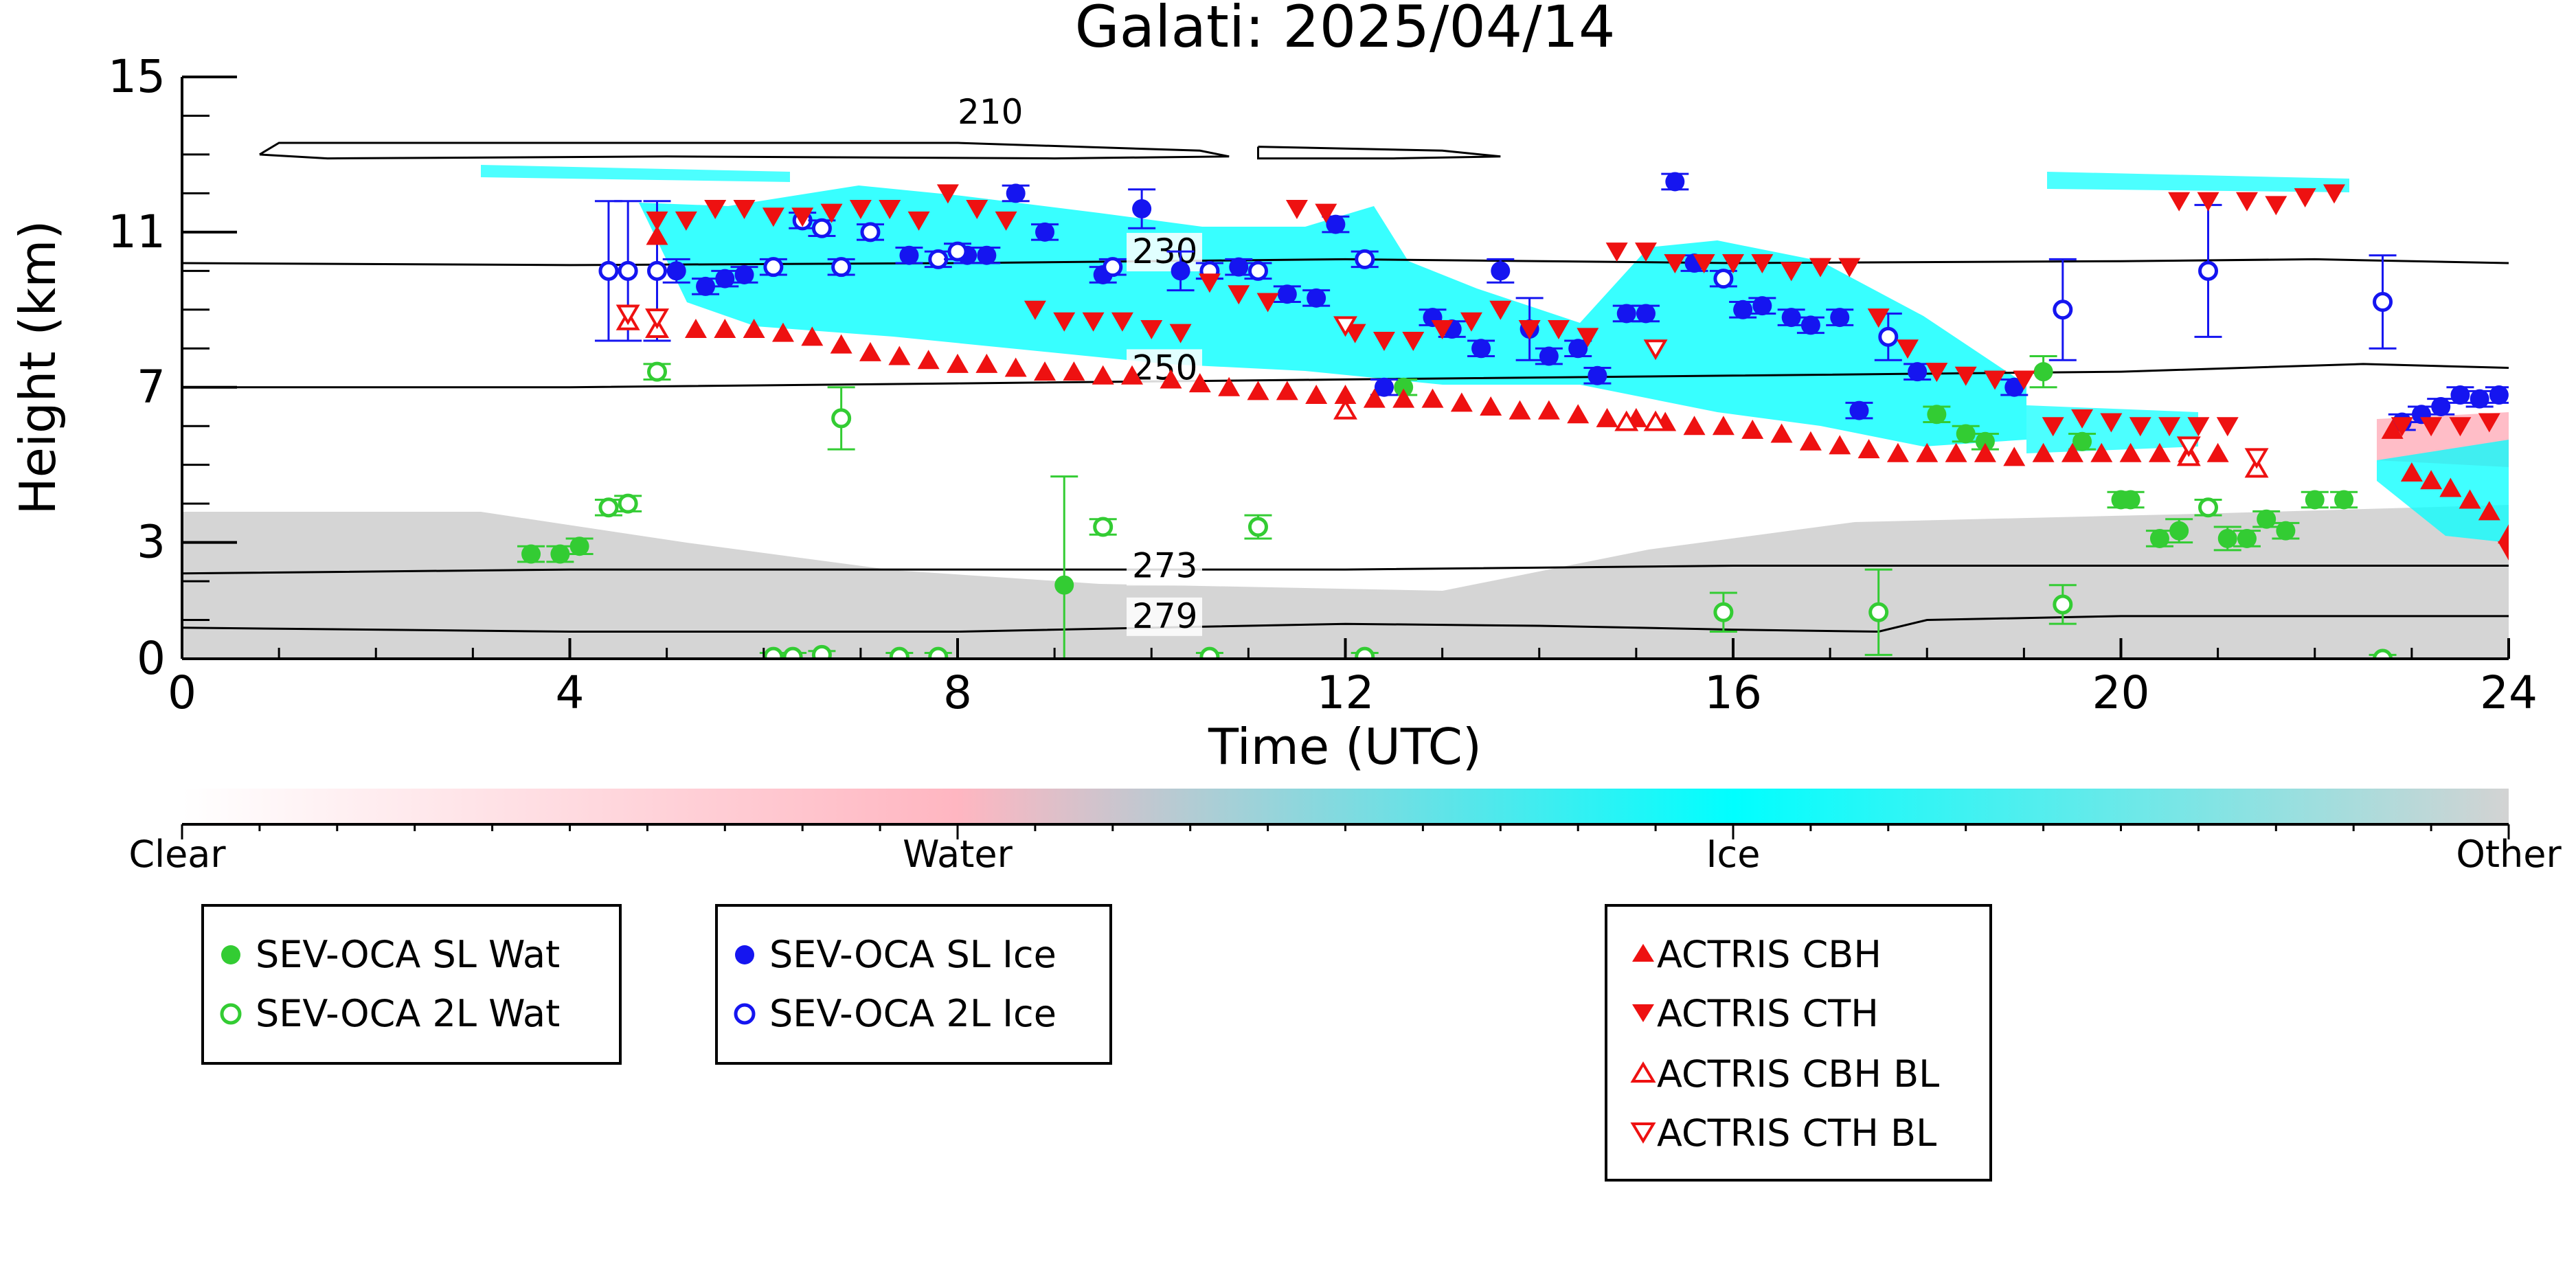 The image size is (2576, 1288). Describe the element at coordinates (1798, 1074) in the screenshot. I see `legend-label-cbh-bl: ACTRIS CBH BL` at that location.